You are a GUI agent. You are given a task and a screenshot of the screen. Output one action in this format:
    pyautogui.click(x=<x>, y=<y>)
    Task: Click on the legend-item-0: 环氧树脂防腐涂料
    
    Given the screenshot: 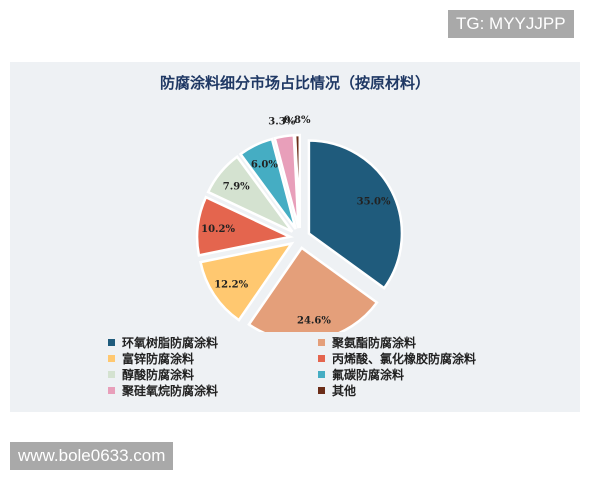 What is the action you would take?
    pyautogui.click(x=213, y=342)
    